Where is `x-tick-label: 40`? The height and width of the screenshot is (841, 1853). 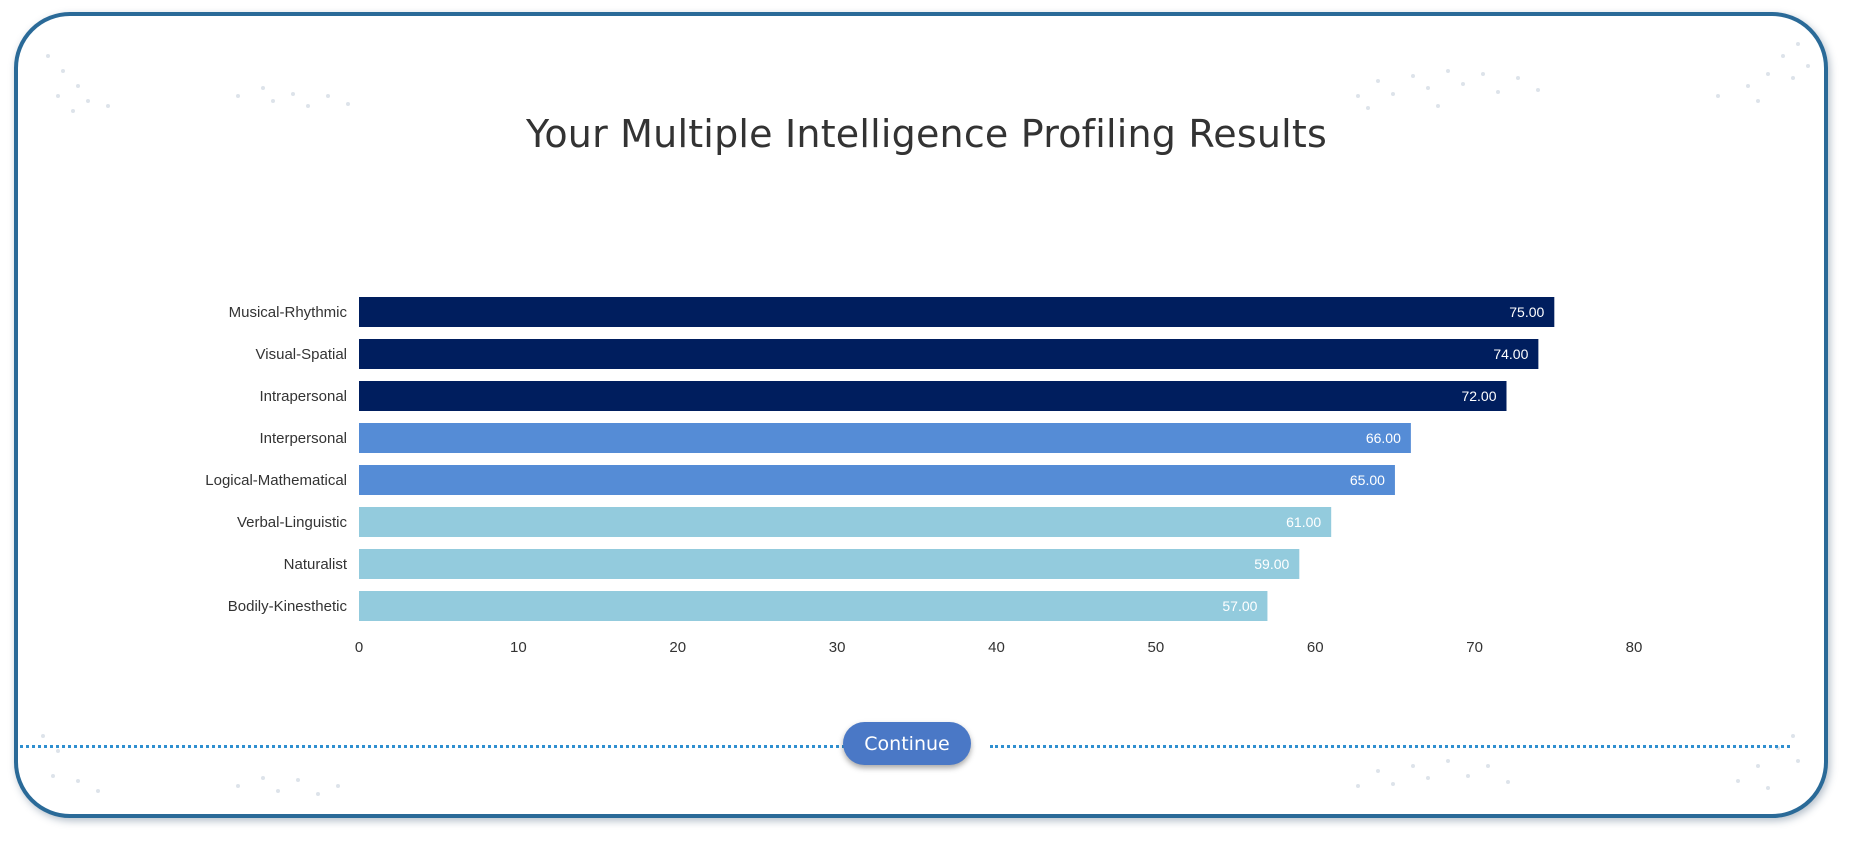 x-tick-label: 40 is located at coordinates (996, 647).